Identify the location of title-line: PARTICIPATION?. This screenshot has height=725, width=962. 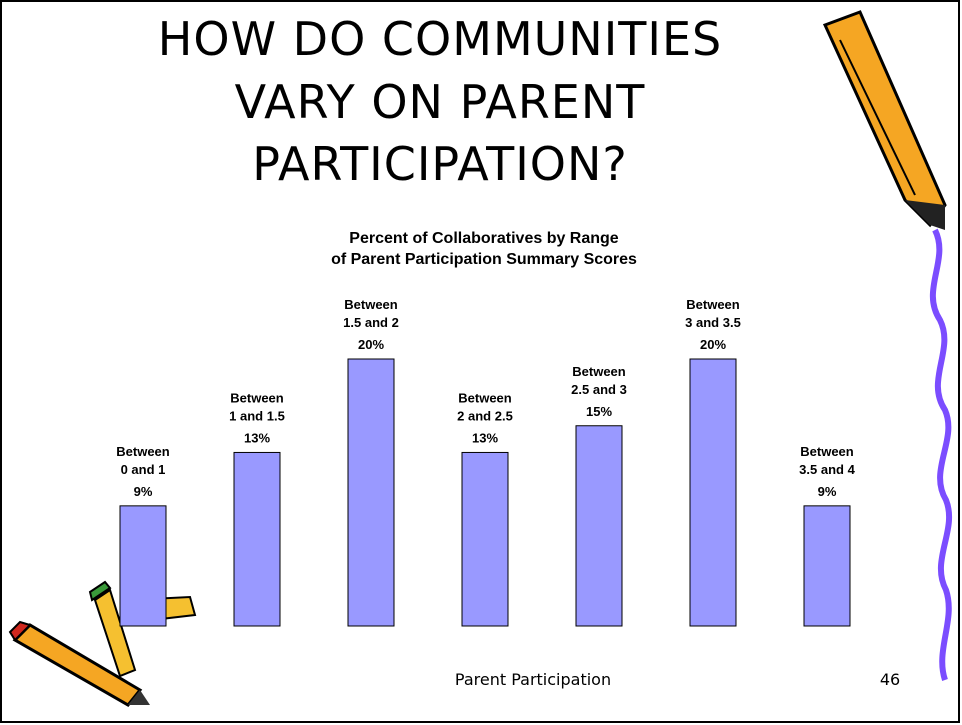
(440, 164).